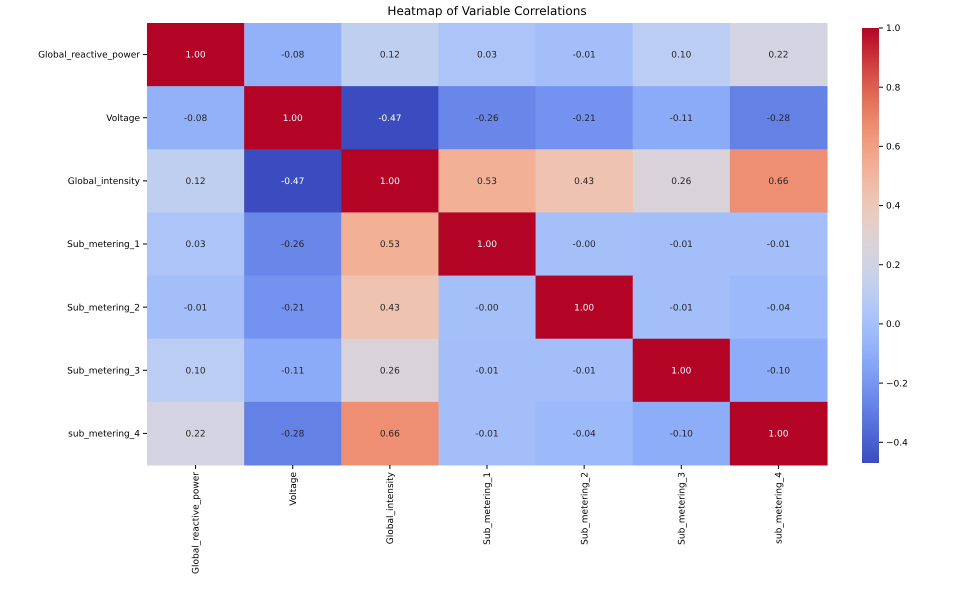 Image resolution: width=954 pixels, height=603 pixels. What do you see at coordinates (893, 29) in the screenshot?
I see `color-bar-label: 1.0` at bounding box center [893, 29].